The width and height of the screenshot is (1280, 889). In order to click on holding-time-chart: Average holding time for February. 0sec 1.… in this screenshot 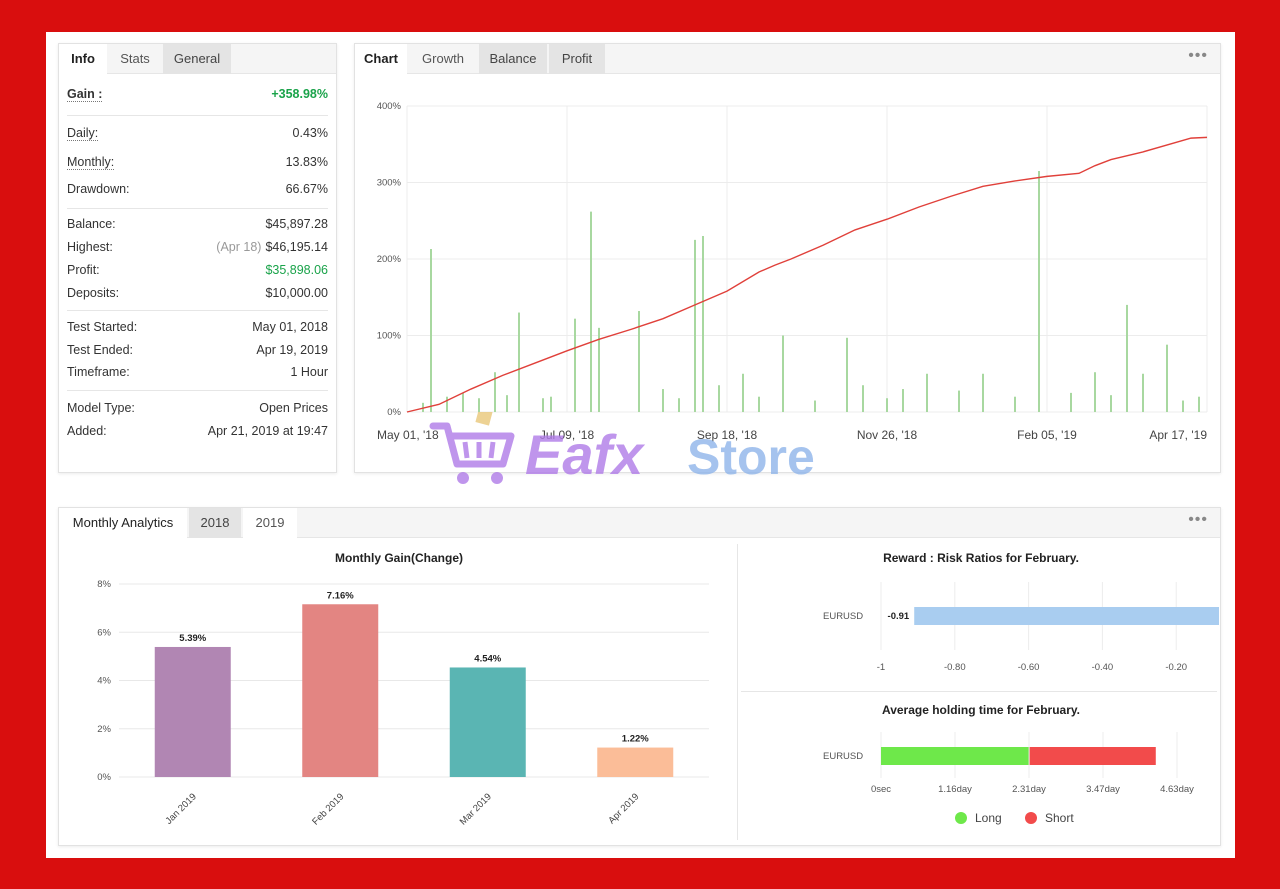, I will do `click(1008, 764)`.